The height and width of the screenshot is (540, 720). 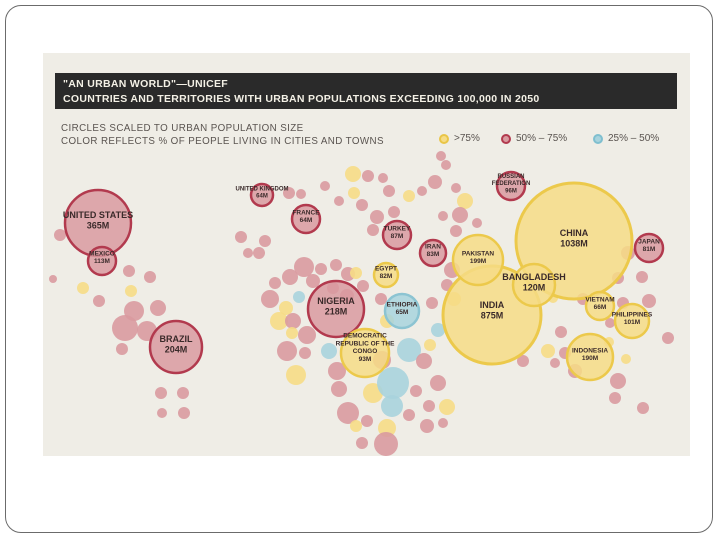 I want to click on label-name-bangladesh: BANGLADESH, so click(x=534, y=277).